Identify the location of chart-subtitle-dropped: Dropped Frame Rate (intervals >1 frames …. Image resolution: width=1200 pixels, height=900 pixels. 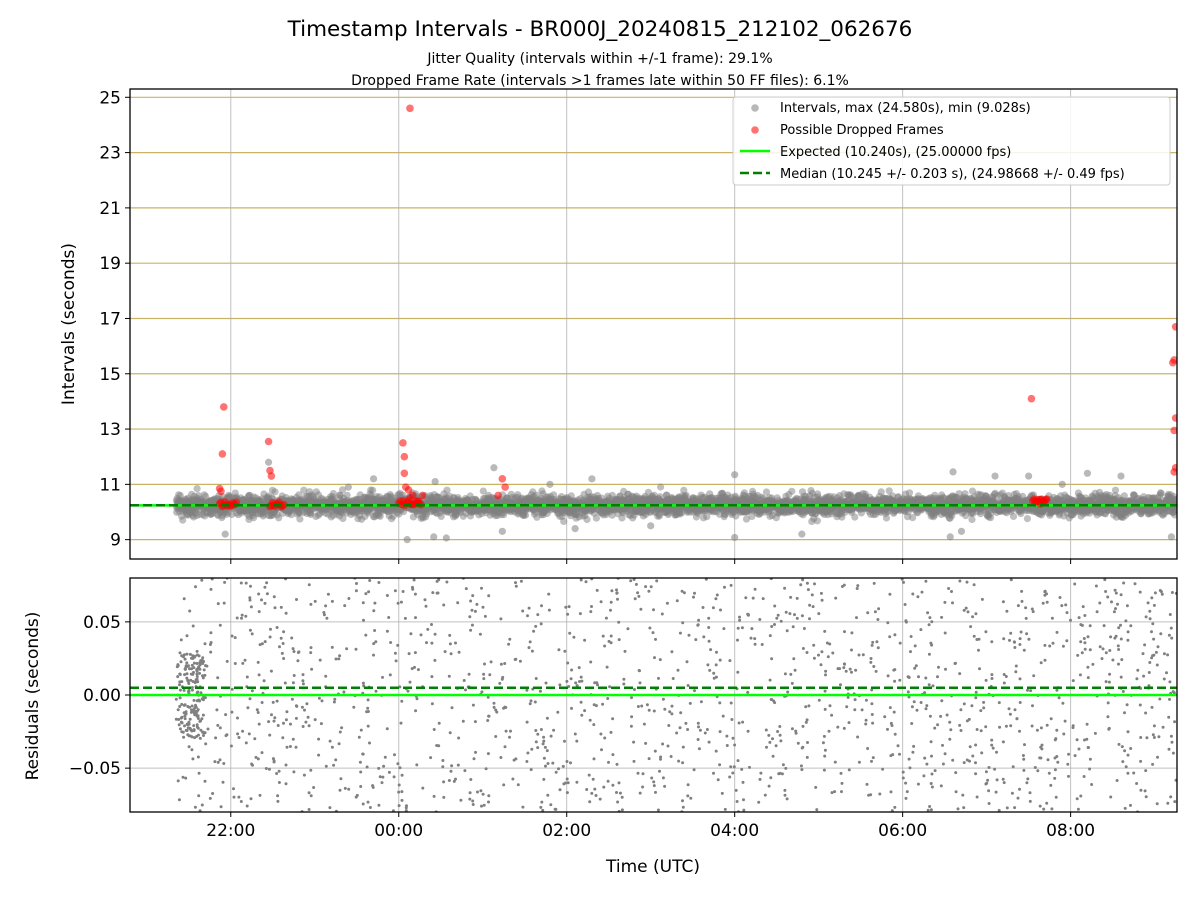
(600, 81).